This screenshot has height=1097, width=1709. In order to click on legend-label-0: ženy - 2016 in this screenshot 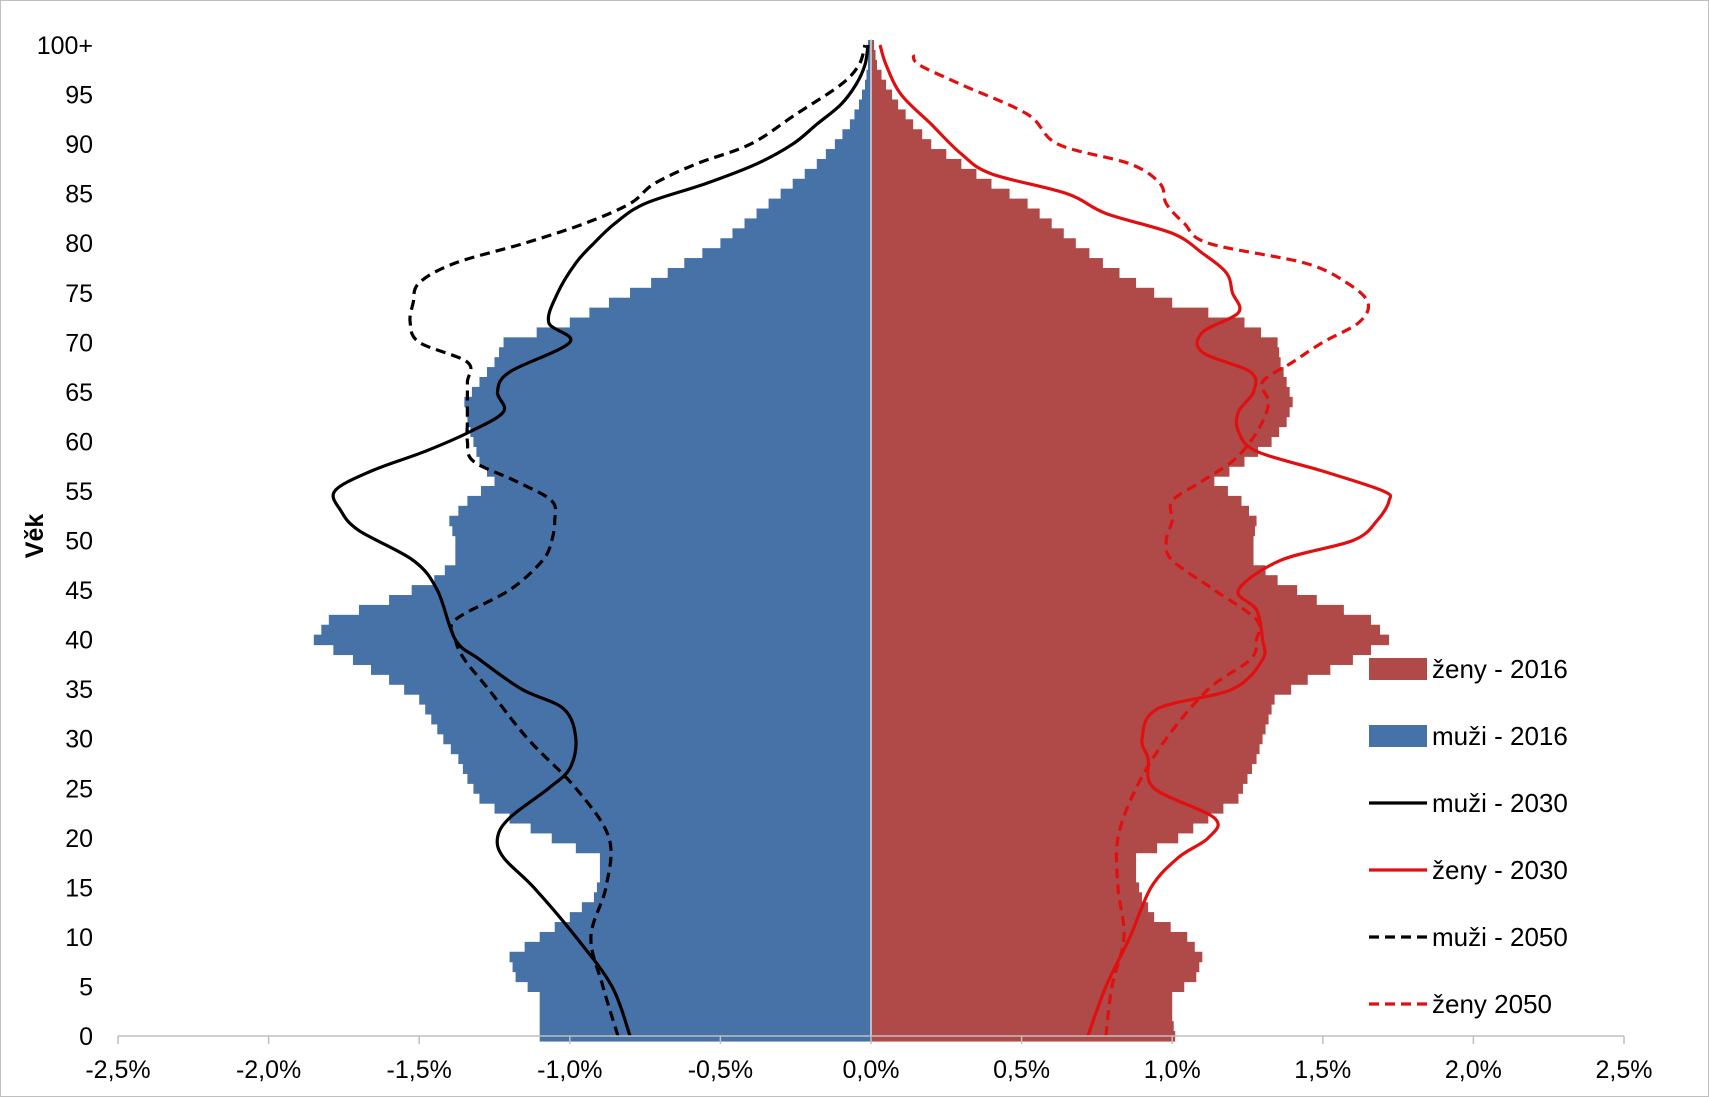, I will do `click(1500, 669)`.